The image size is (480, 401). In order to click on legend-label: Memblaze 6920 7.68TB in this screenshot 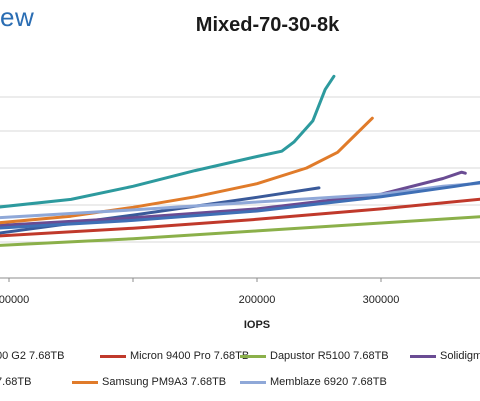, I will do `click(328, 382)`.